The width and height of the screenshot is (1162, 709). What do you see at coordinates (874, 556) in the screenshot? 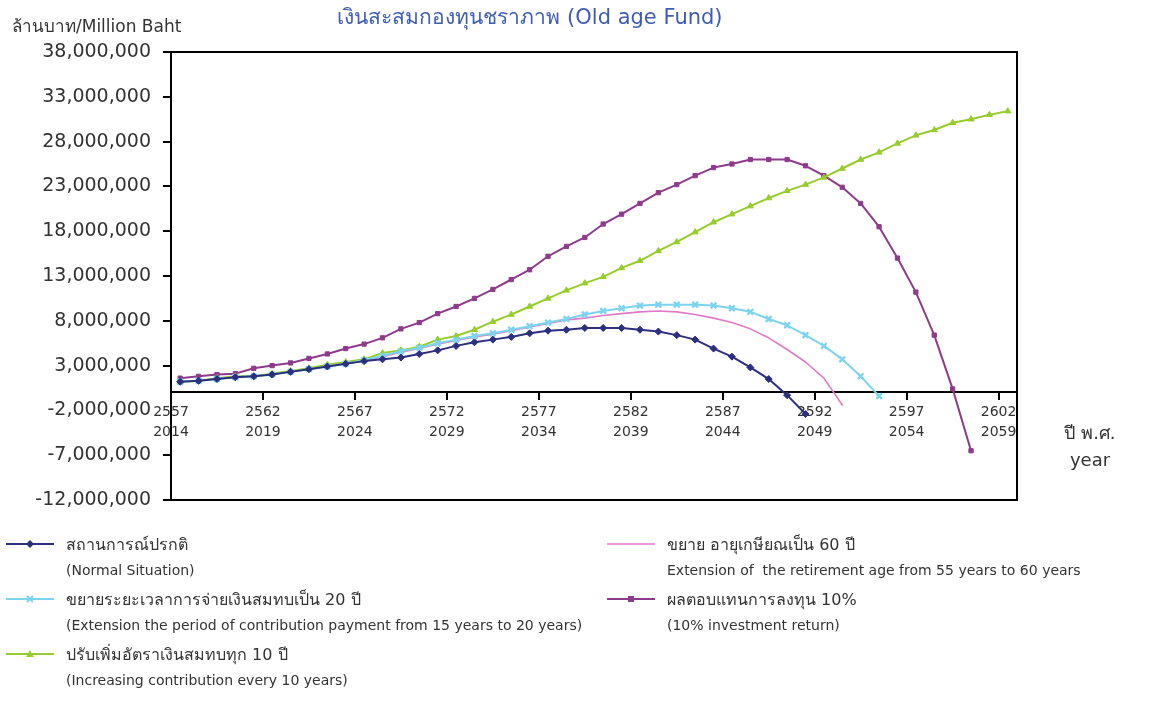
I see `legend-label: ขยาย อายุเกษียณเป็น 60 ปี Extension of the retirement age from 55 years to 60 years` at bounding box center [874, 556].